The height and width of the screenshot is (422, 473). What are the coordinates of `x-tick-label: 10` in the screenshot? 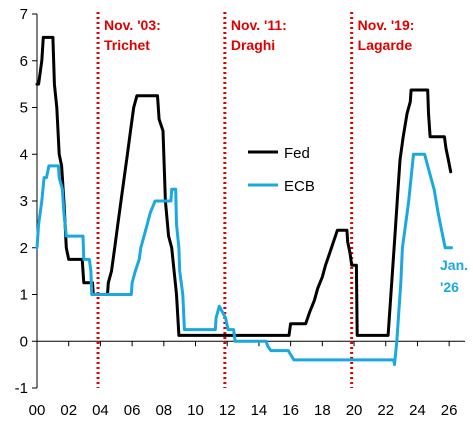 It's located at (195, 410).